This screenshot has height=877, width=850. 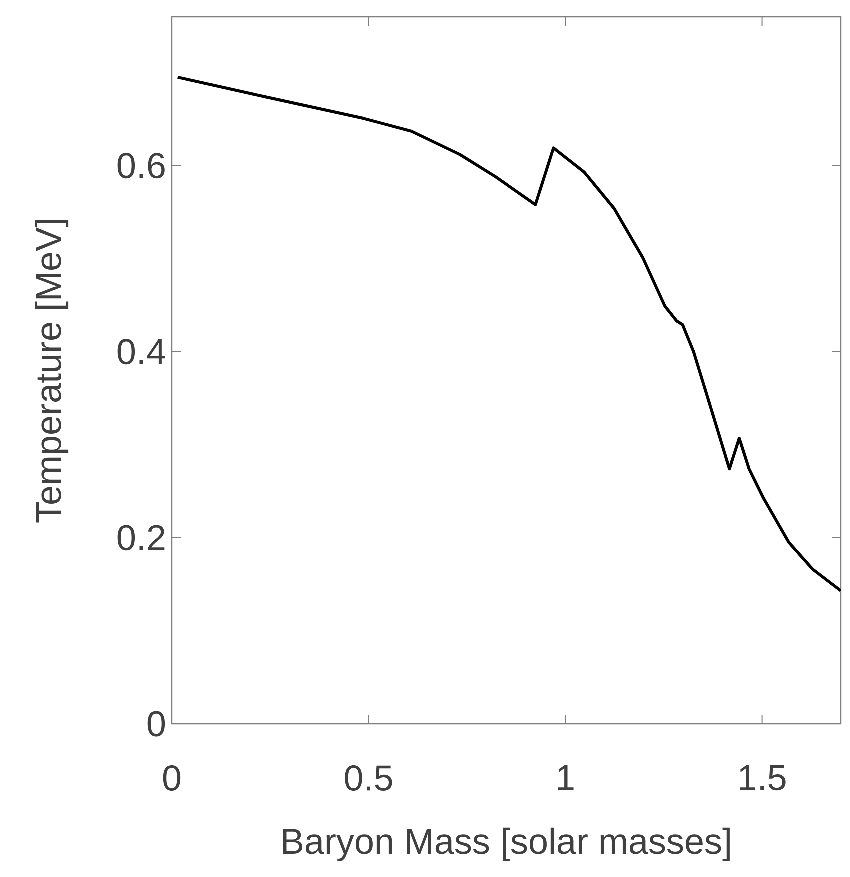 What do you see at coordinates (763, 778) in the screenshot?
I see `x-tick-label: 1.5` at bounding box center [763, 778].